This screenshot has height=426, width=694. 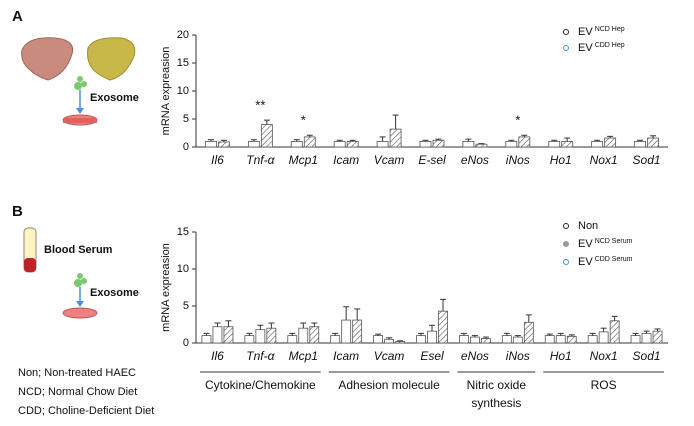 I want to click on panel-letter: A, so click(x=17, y=16).